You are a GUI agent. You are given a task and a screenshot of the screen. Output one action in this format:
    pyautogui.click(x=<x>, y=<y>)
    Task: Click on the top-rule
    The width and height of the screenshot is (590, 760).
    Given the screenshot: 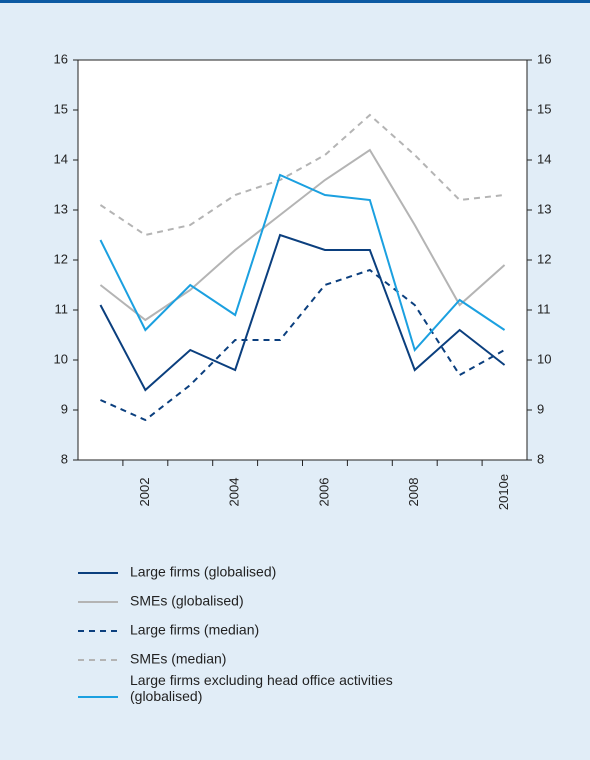 What is the action you would take?
    pyautogui.click(x=295, y=1)
    